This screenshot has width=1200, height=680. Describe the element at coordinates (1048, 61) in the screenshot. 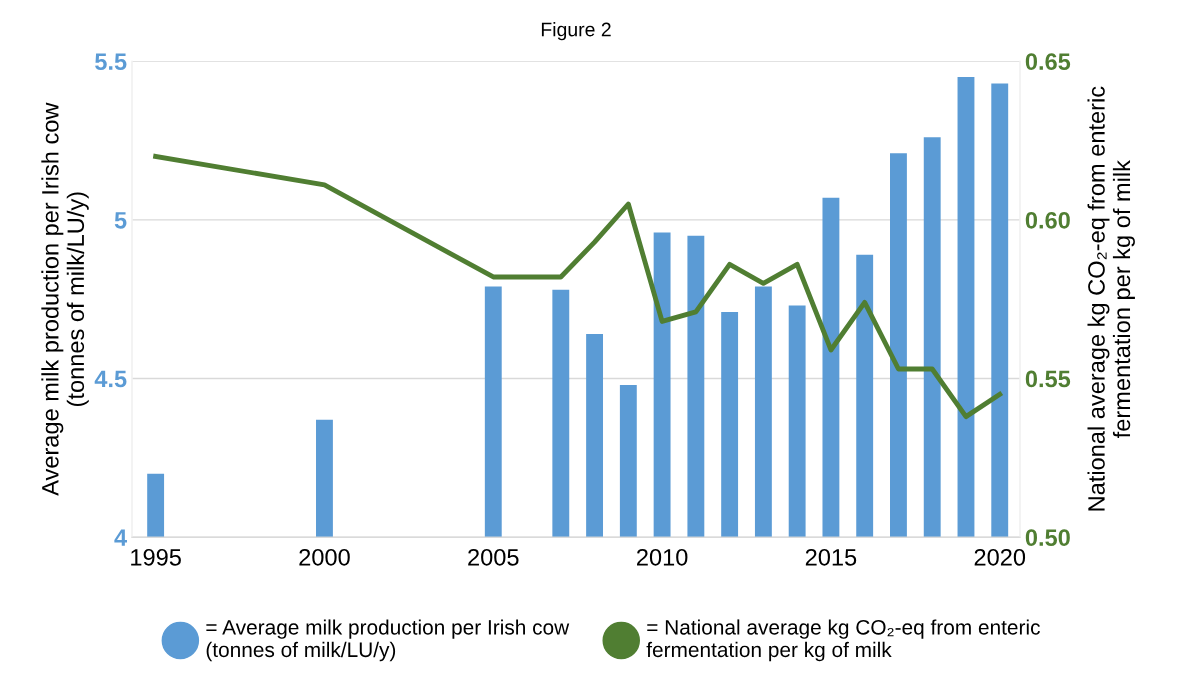

I see `y2-tick-label: 0.65` at that location.